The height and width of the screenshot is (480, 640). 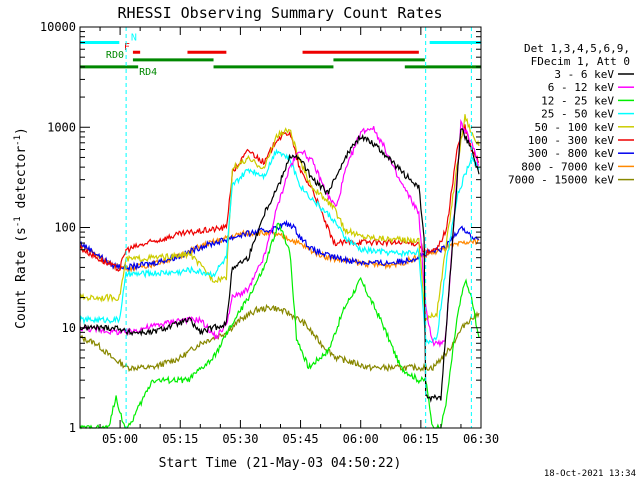 I want to click on series-line-7000-15000-kev, so click(x=279, y=338).